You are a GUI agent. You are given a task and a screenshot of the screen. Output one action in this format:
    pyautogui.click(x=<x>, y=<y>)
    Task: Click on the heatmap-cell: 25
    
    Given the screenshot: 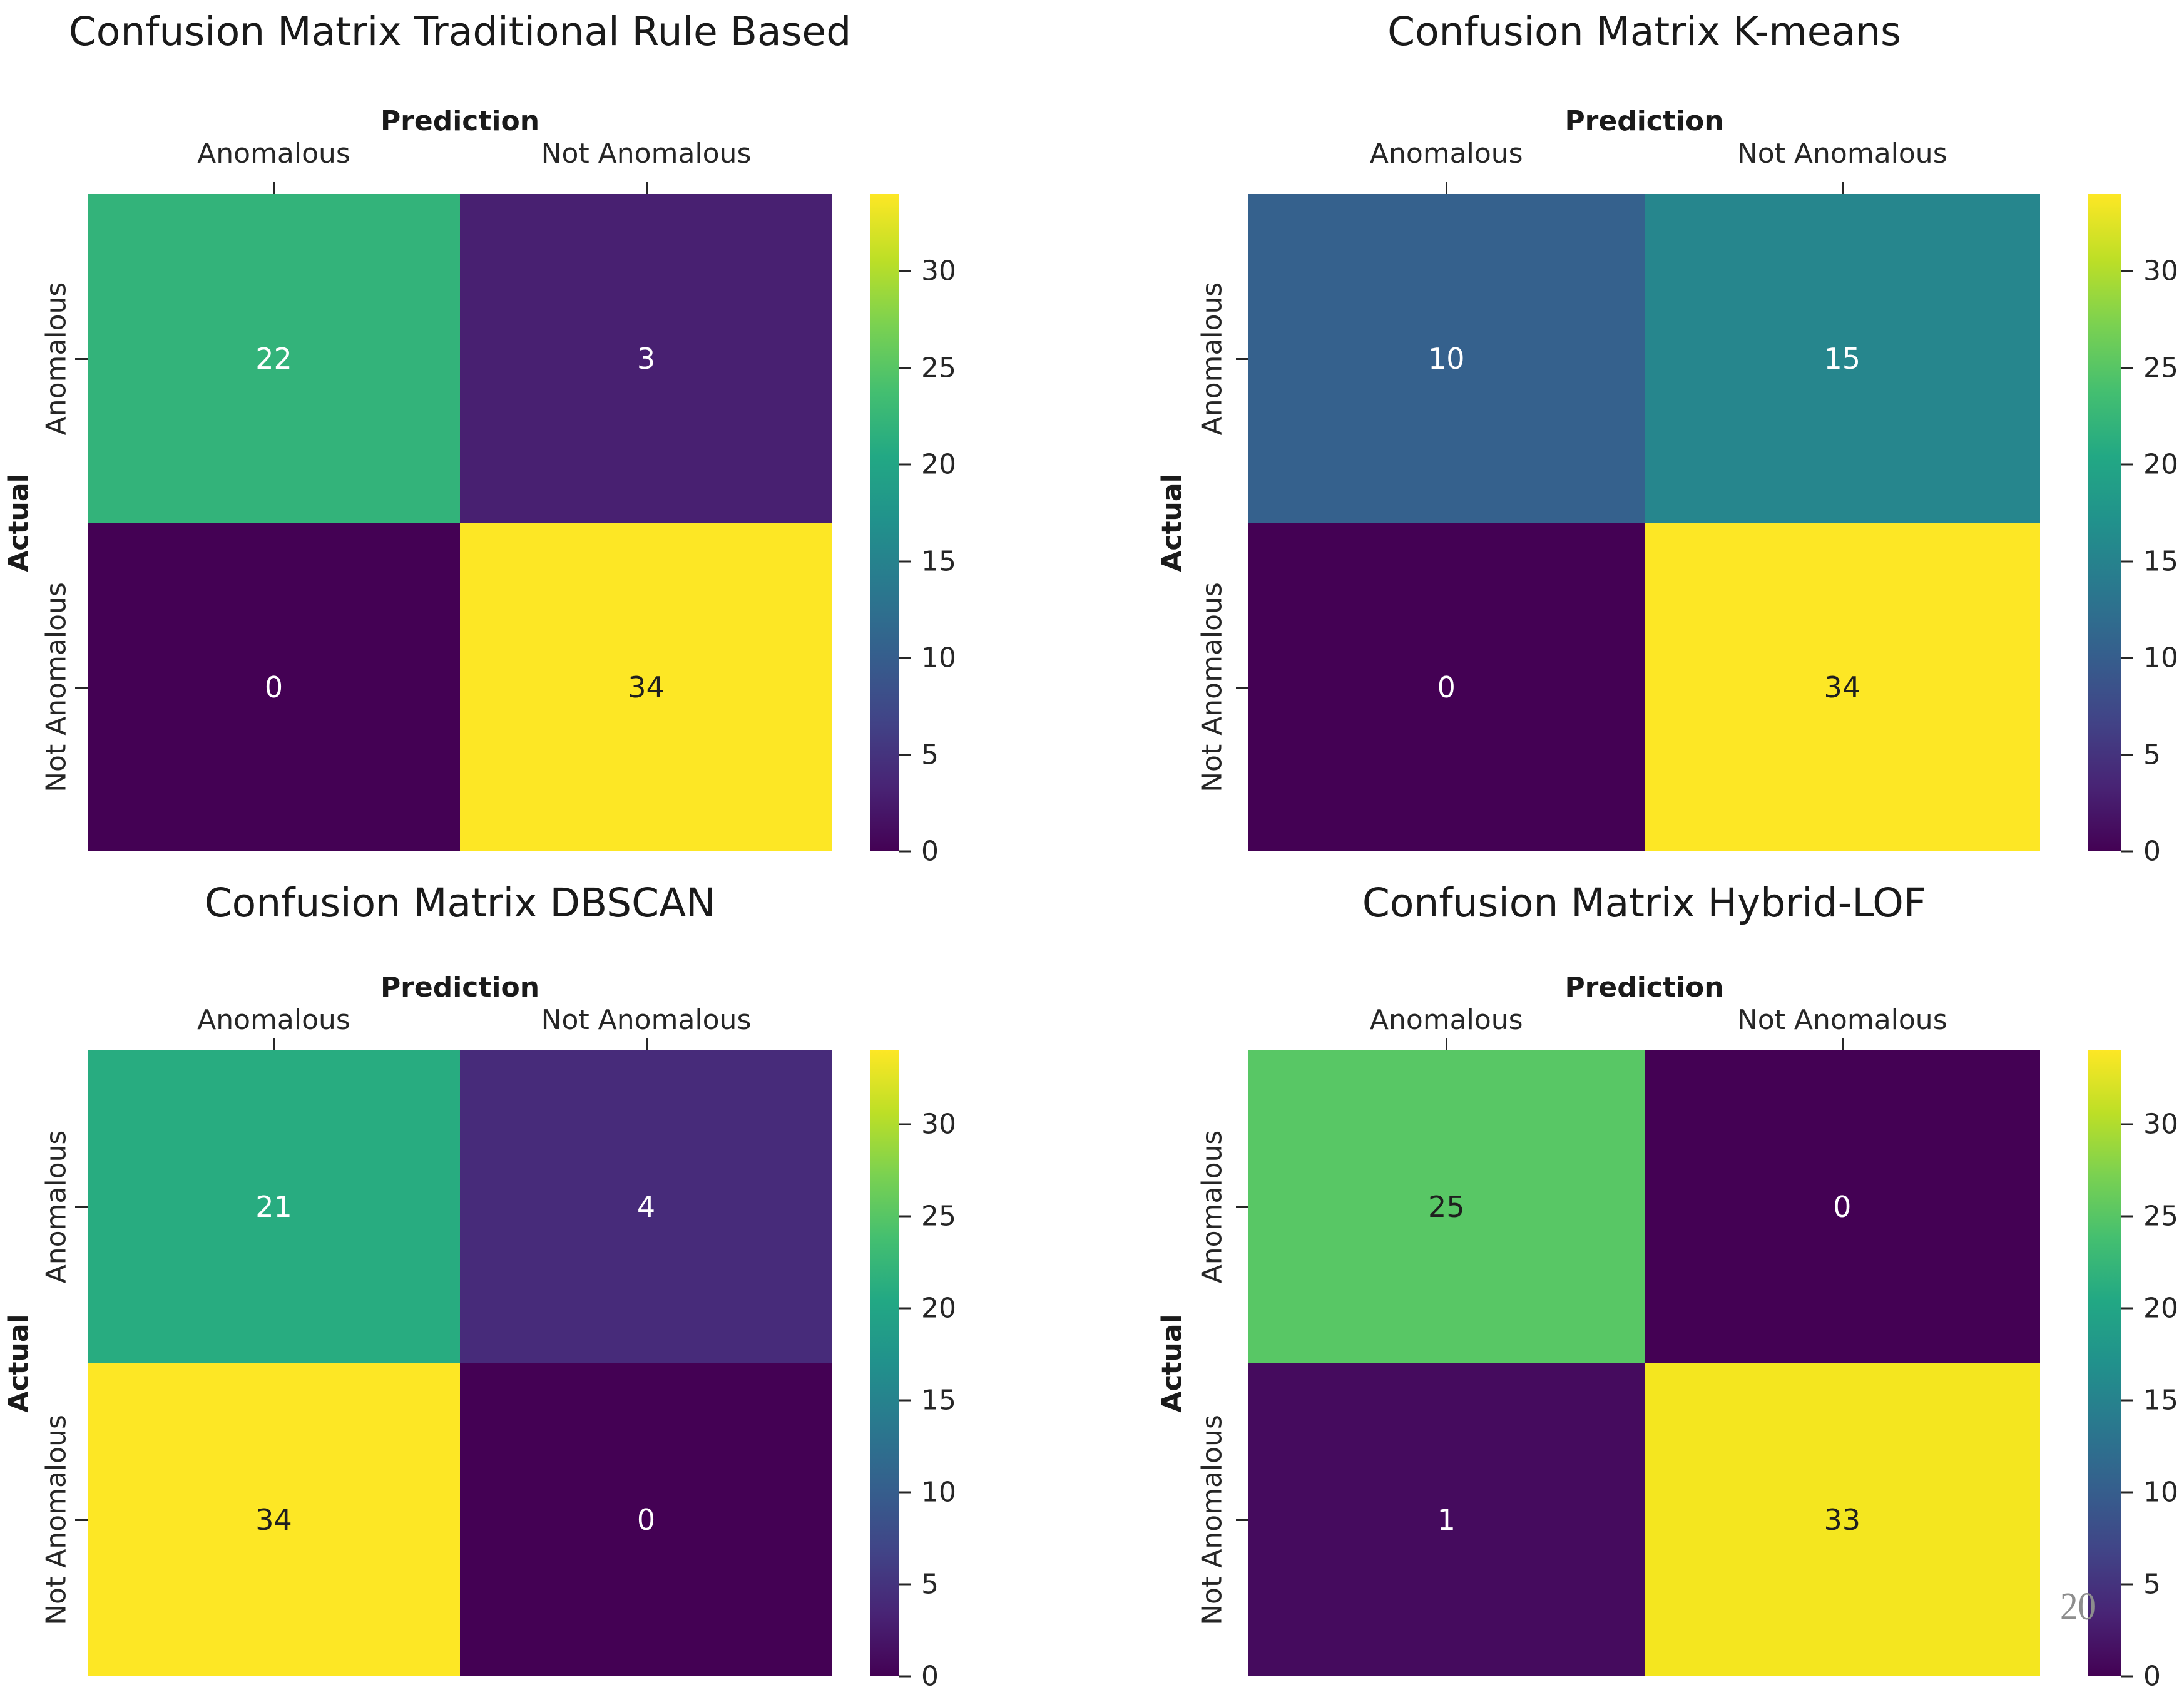 What is the action you would take?
    pyautogui.click(x=1447, y=1207)
    